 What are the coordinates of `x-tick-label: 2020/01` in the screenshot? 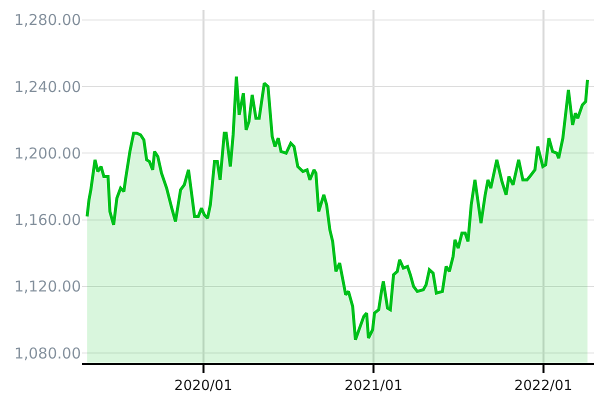 It's located at (203, 386).